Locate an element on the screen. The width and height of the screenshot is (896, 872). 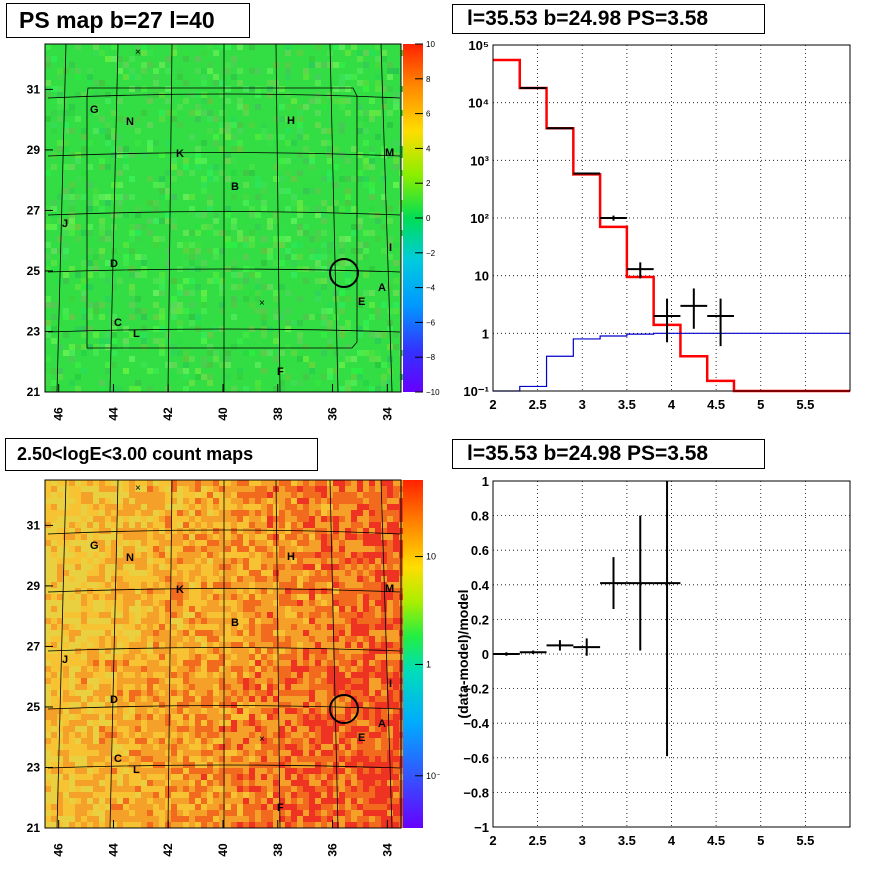
source-label: B is located at coordinates (235, 623).